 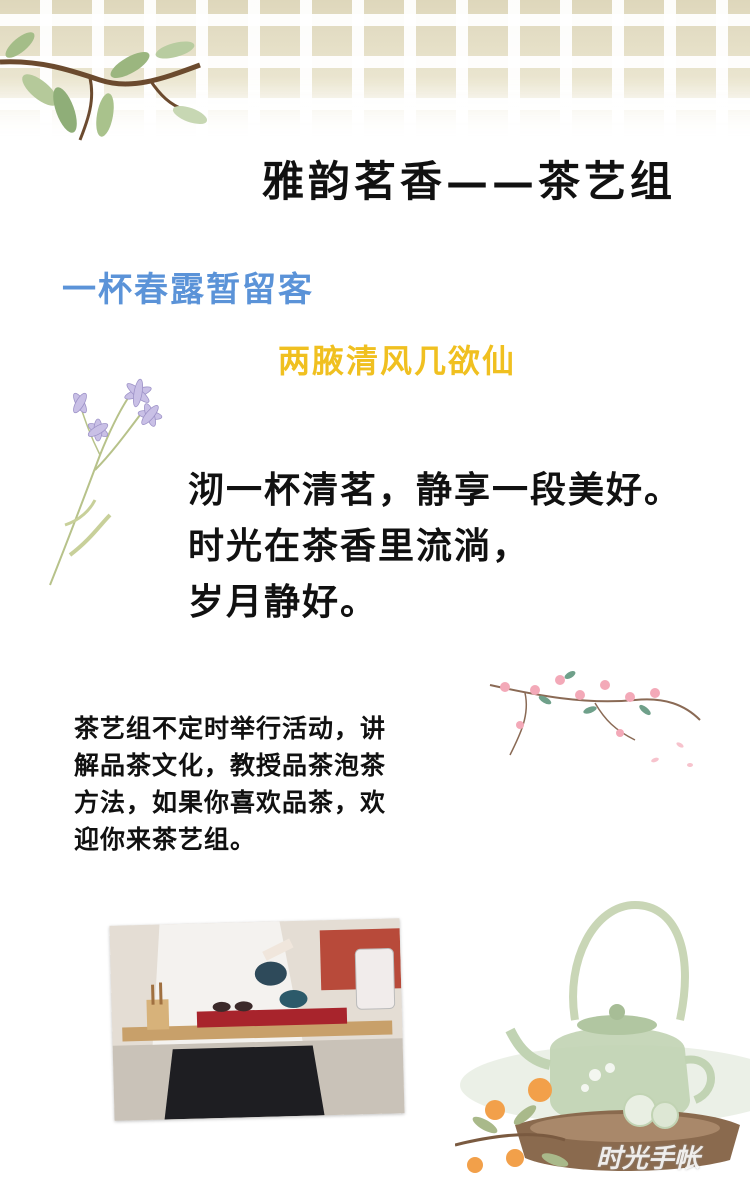 I want to click on teapot-icon, so click(x=602, y=1036).